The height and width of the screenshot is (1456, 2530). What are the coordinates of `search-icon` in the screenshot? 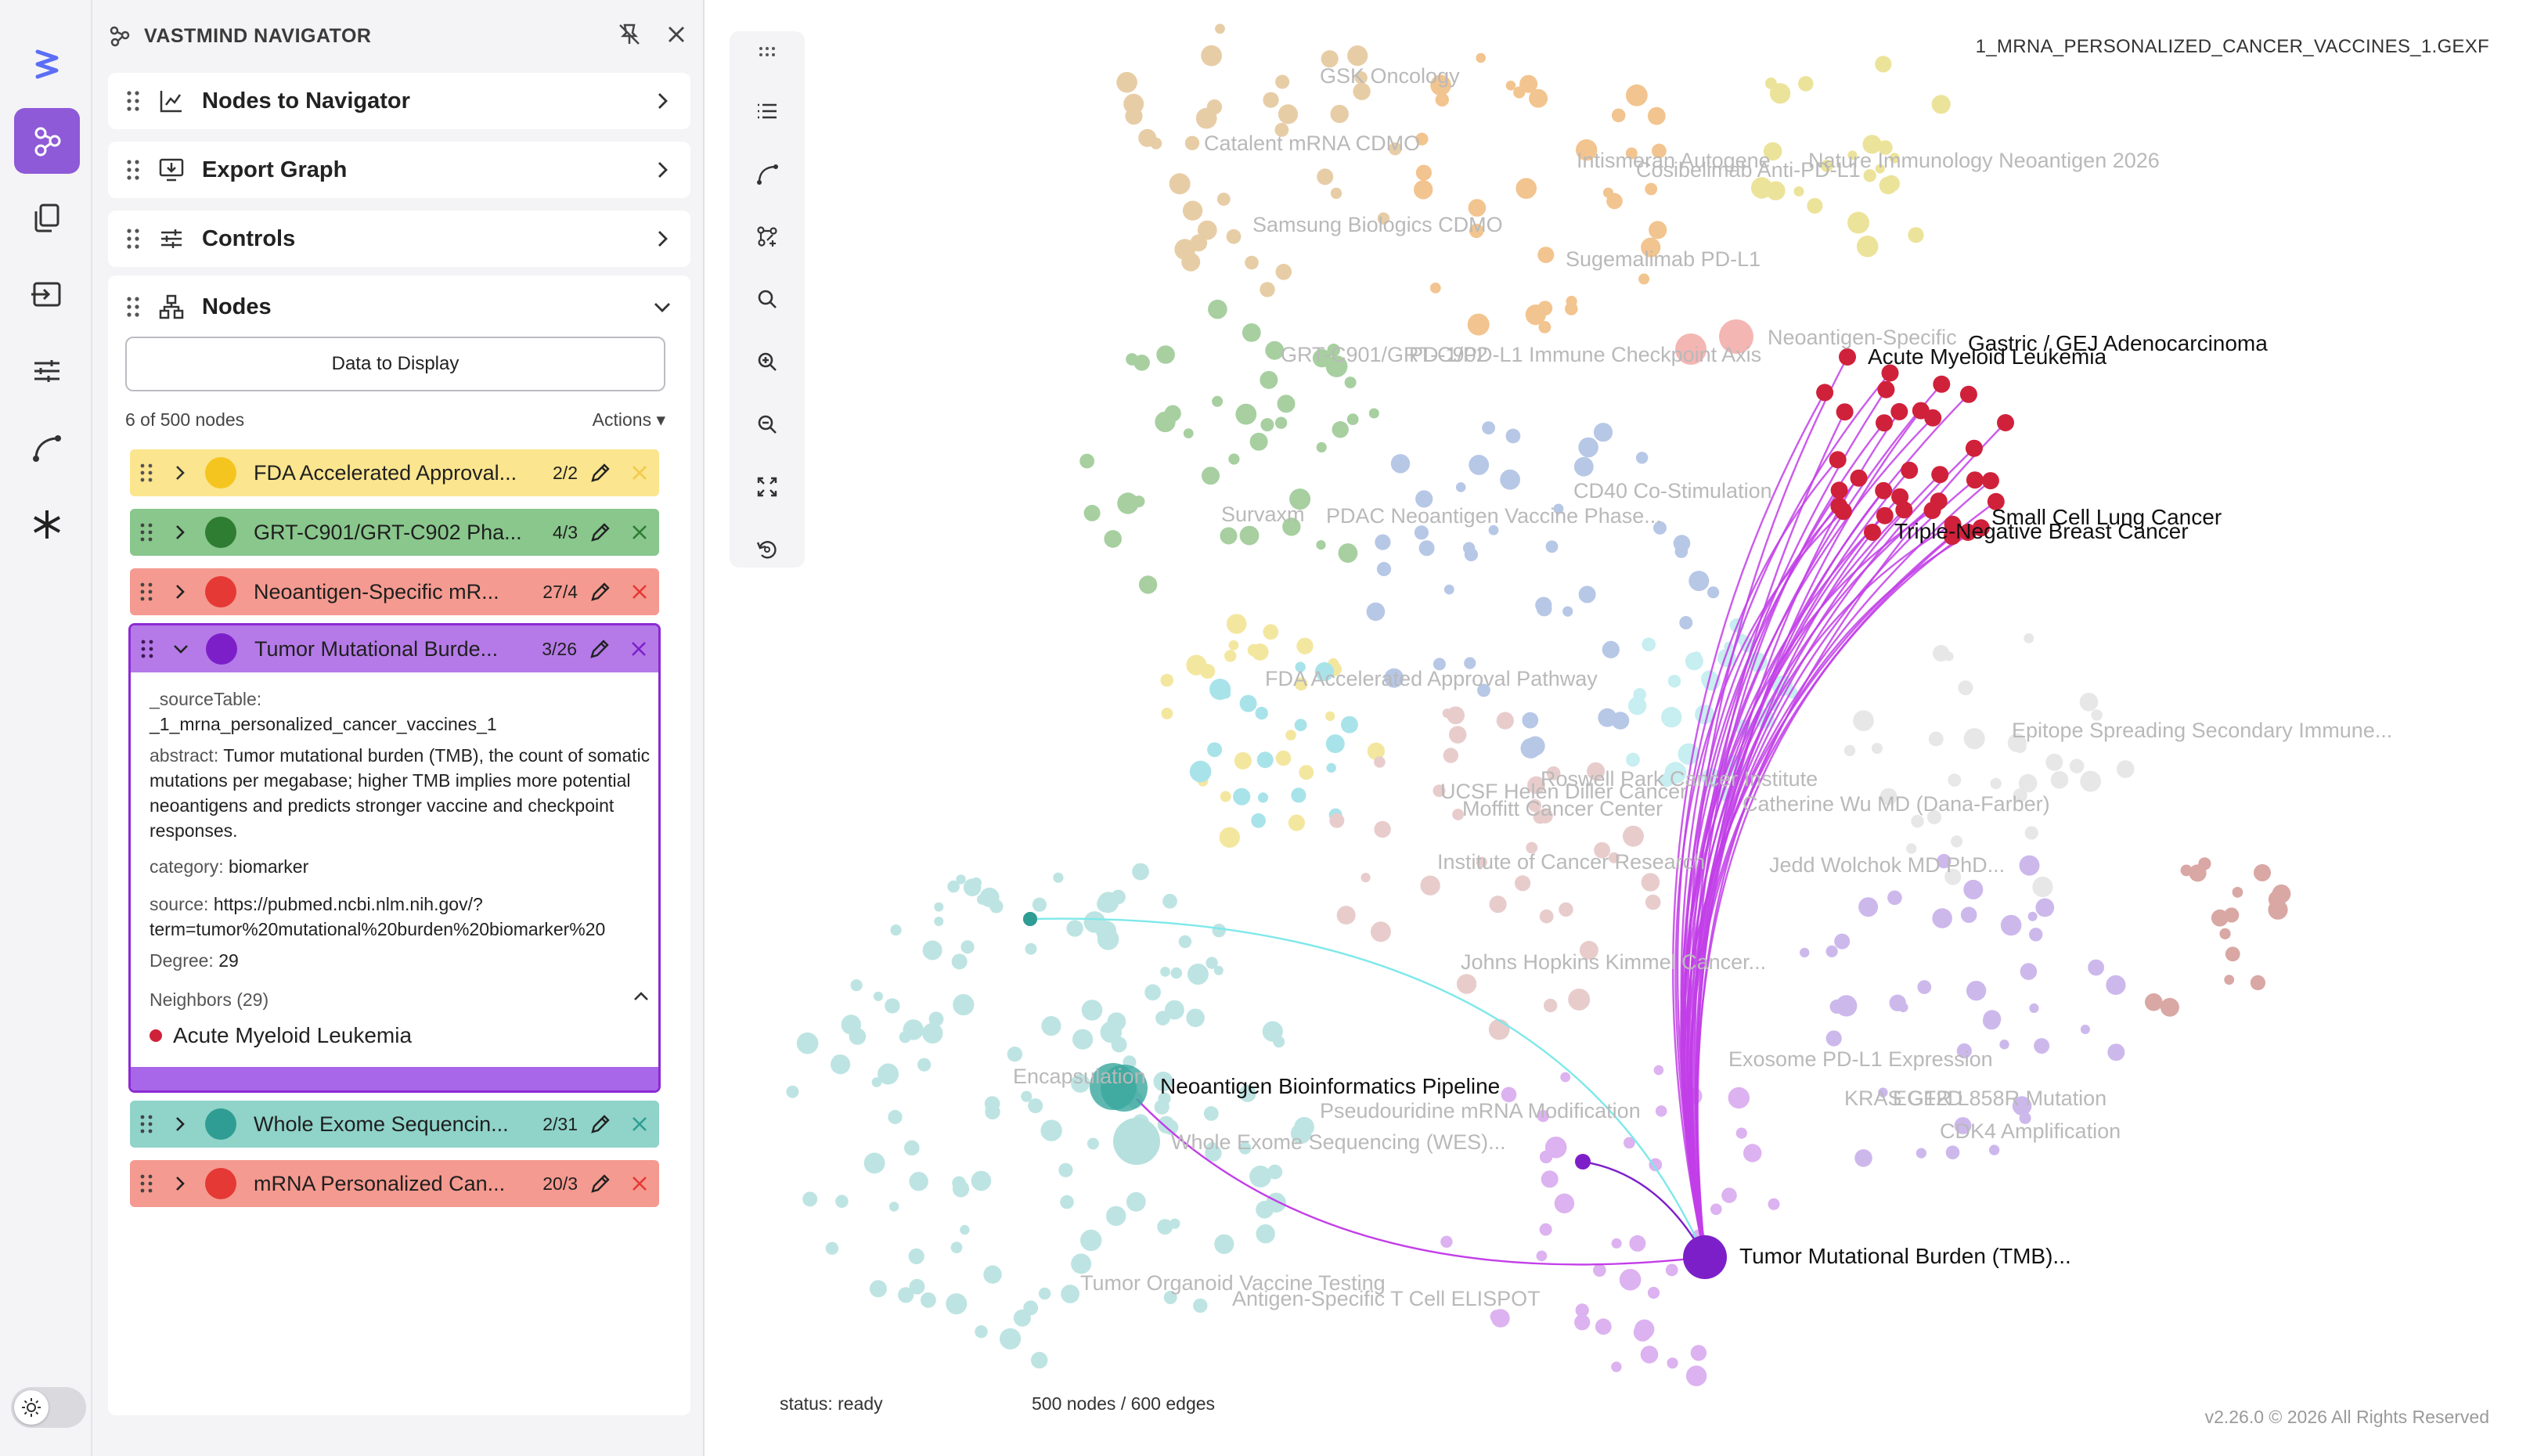 It's located at (767, 299).